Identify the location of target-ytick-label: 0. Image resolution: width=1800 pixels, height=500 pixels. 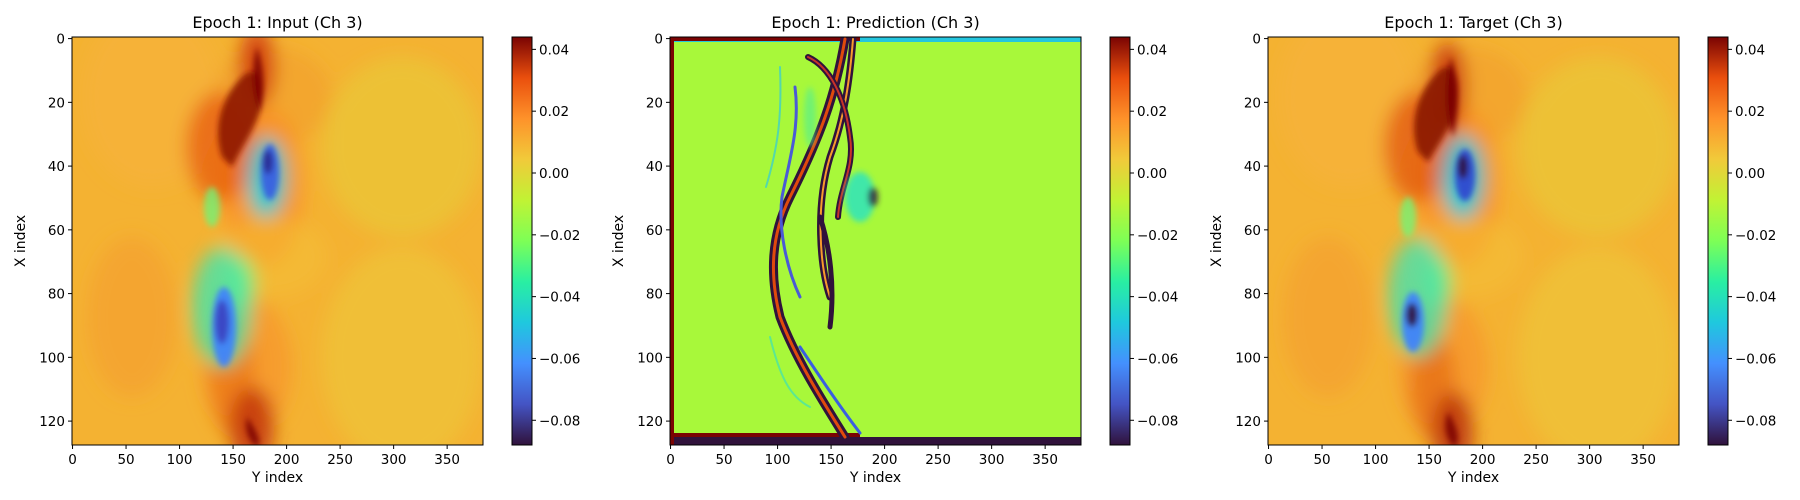
(1256, 40).